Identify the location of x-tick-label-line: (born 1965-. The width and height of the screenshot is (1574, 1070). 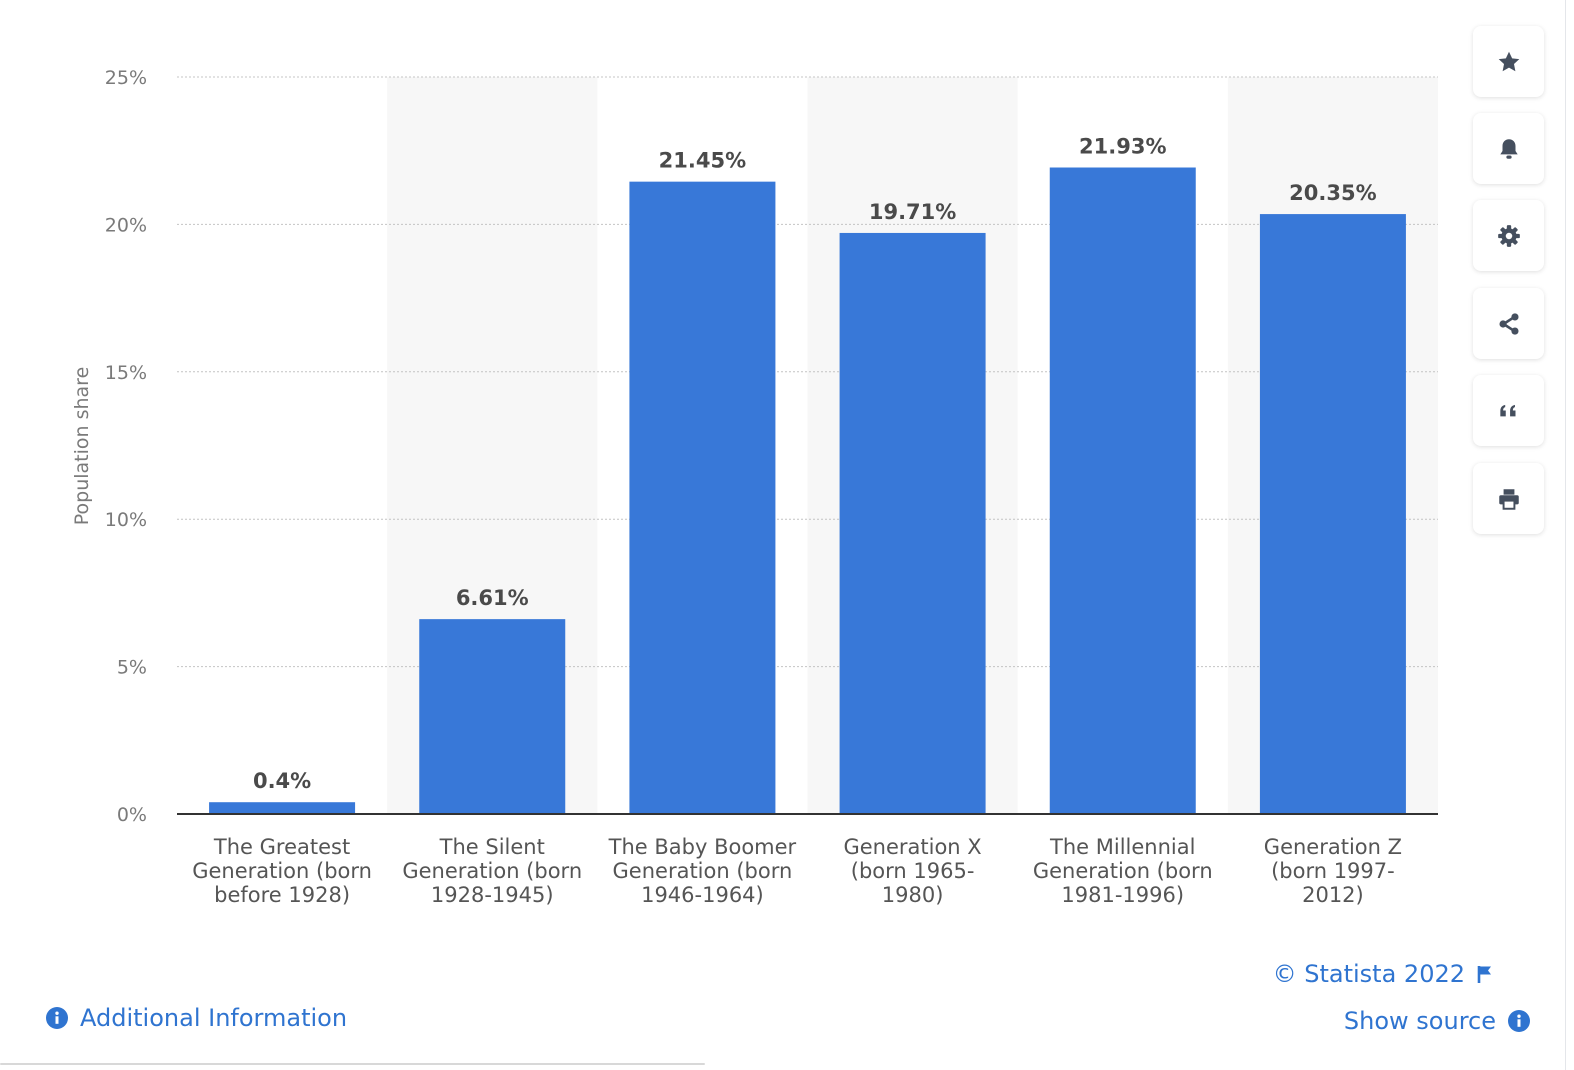
(913, 871).